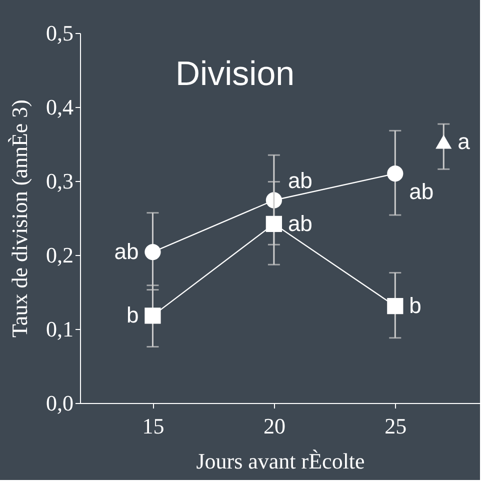  I want to click on annotation: a, so click(464, 141).